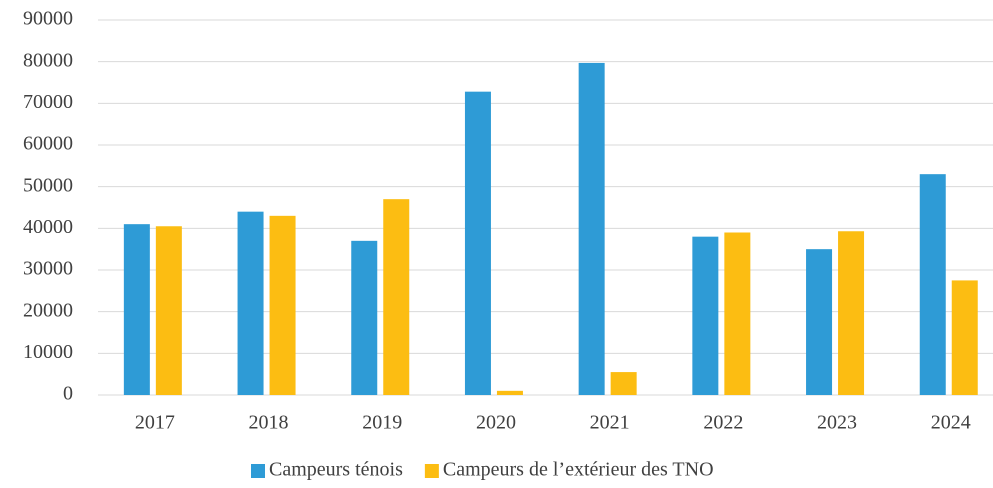  What do you see at coordinates (155, 423) in the screenshot?
I see `x-tick-label: 2017` at bounding box center [155, 423].